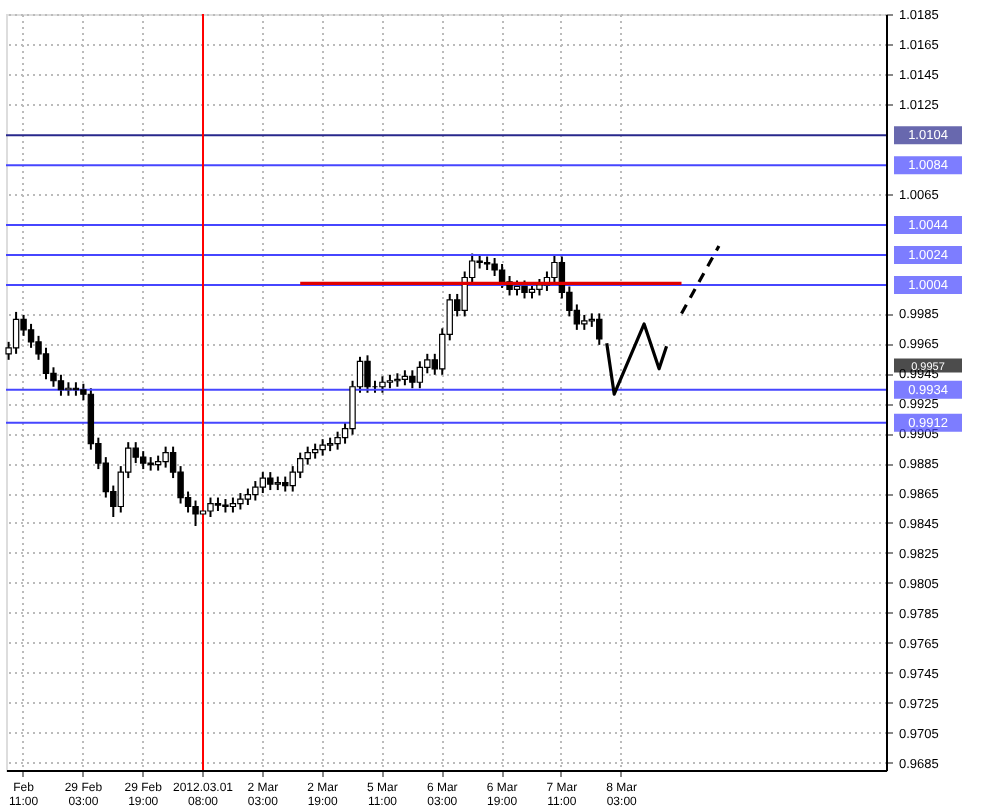 The width and height of the screenshot is (998, 808). What do you see at coordinates (637, 359) in the screenshot?
I see `line-series` at bounding box center [637, 359].